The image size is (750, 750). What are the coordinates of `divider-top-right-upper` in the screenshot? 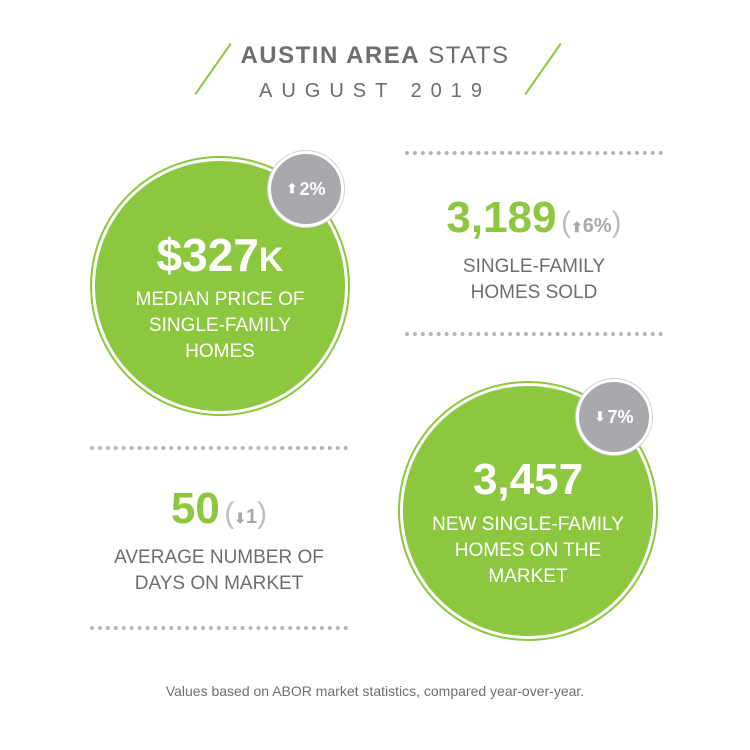 It's located at (534, 153).